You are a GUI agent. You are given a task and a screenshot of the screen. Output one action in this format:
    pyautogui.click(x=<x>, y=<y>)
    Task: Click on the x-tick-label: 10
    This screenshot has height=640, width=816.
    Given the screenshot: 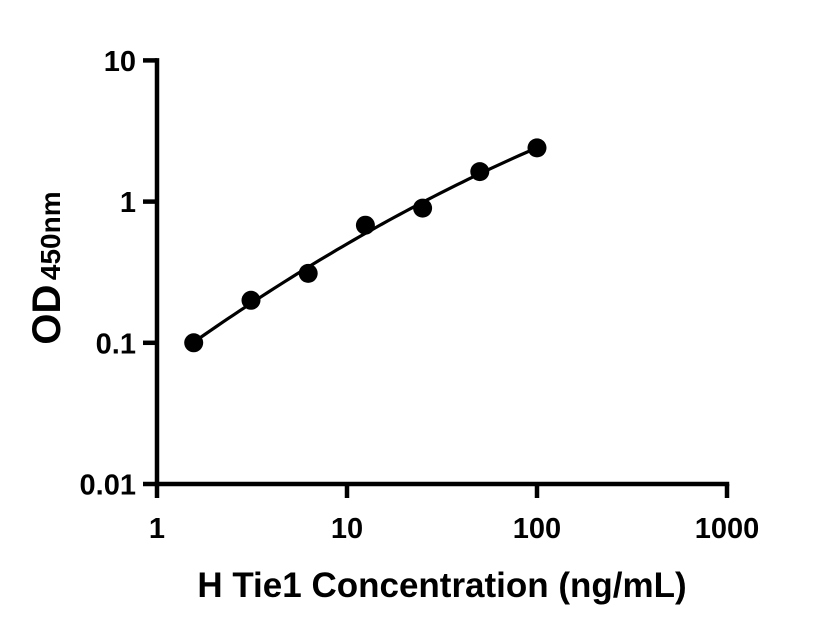 What is the action you would take?
    pyautogui.click(x=347, y=529)
    